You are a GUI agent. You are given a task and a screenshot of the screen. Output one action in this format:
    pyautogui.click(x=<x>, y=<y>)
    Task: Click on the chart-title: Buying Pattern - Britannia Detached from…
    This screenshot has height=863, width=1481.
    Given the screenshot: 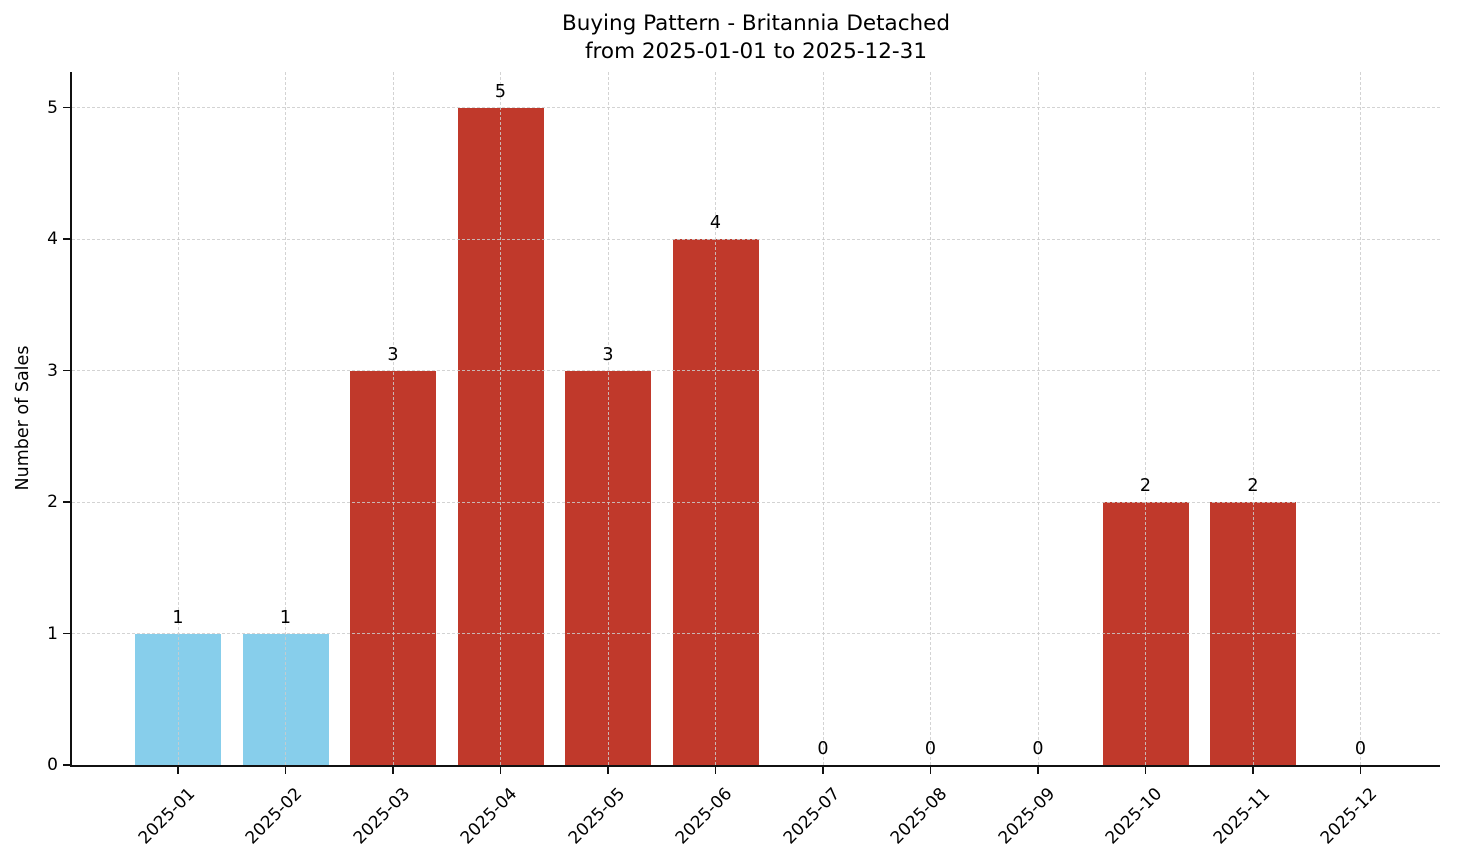 What is the action you would take?
    pyautogui.click(x=756, y=38)
    